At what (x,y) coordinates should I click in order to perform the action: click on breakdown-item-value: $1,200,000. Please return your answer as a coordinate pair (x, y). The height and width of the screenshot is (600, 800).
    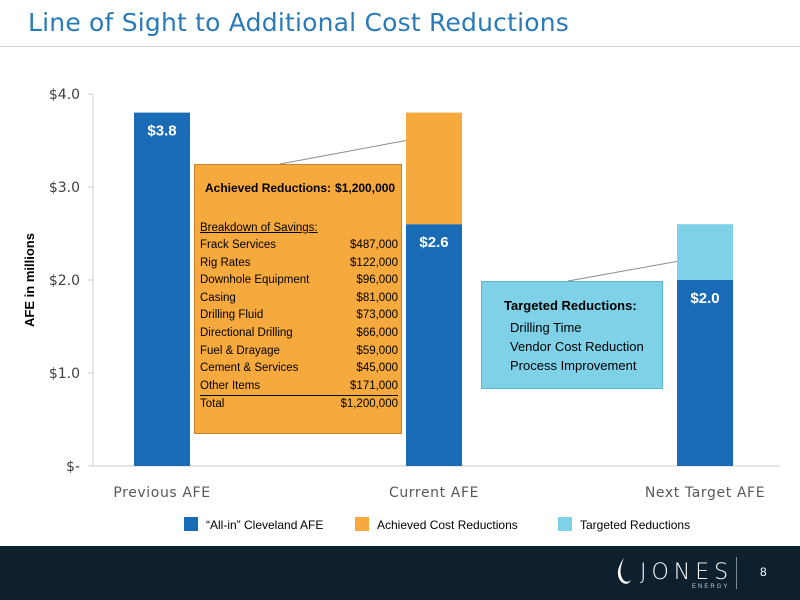
    Looking at the image, I should click on (369, 404).